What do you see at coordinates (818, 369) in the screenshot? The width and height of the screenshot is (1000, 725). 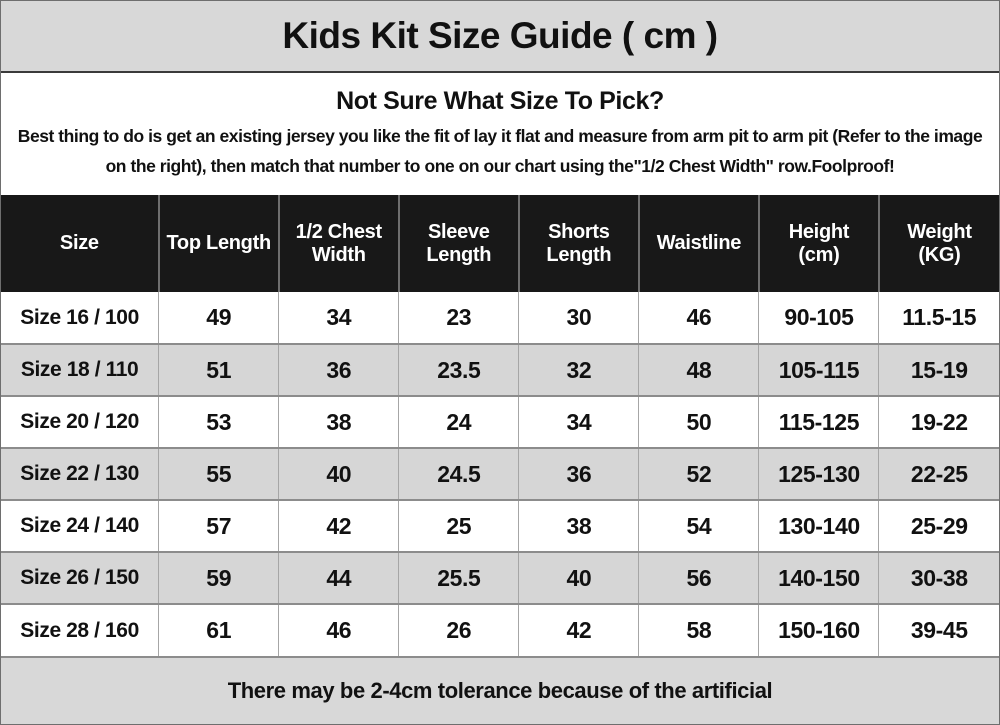 I see `table-cell: 105-115` at bounding box center [818, 369].